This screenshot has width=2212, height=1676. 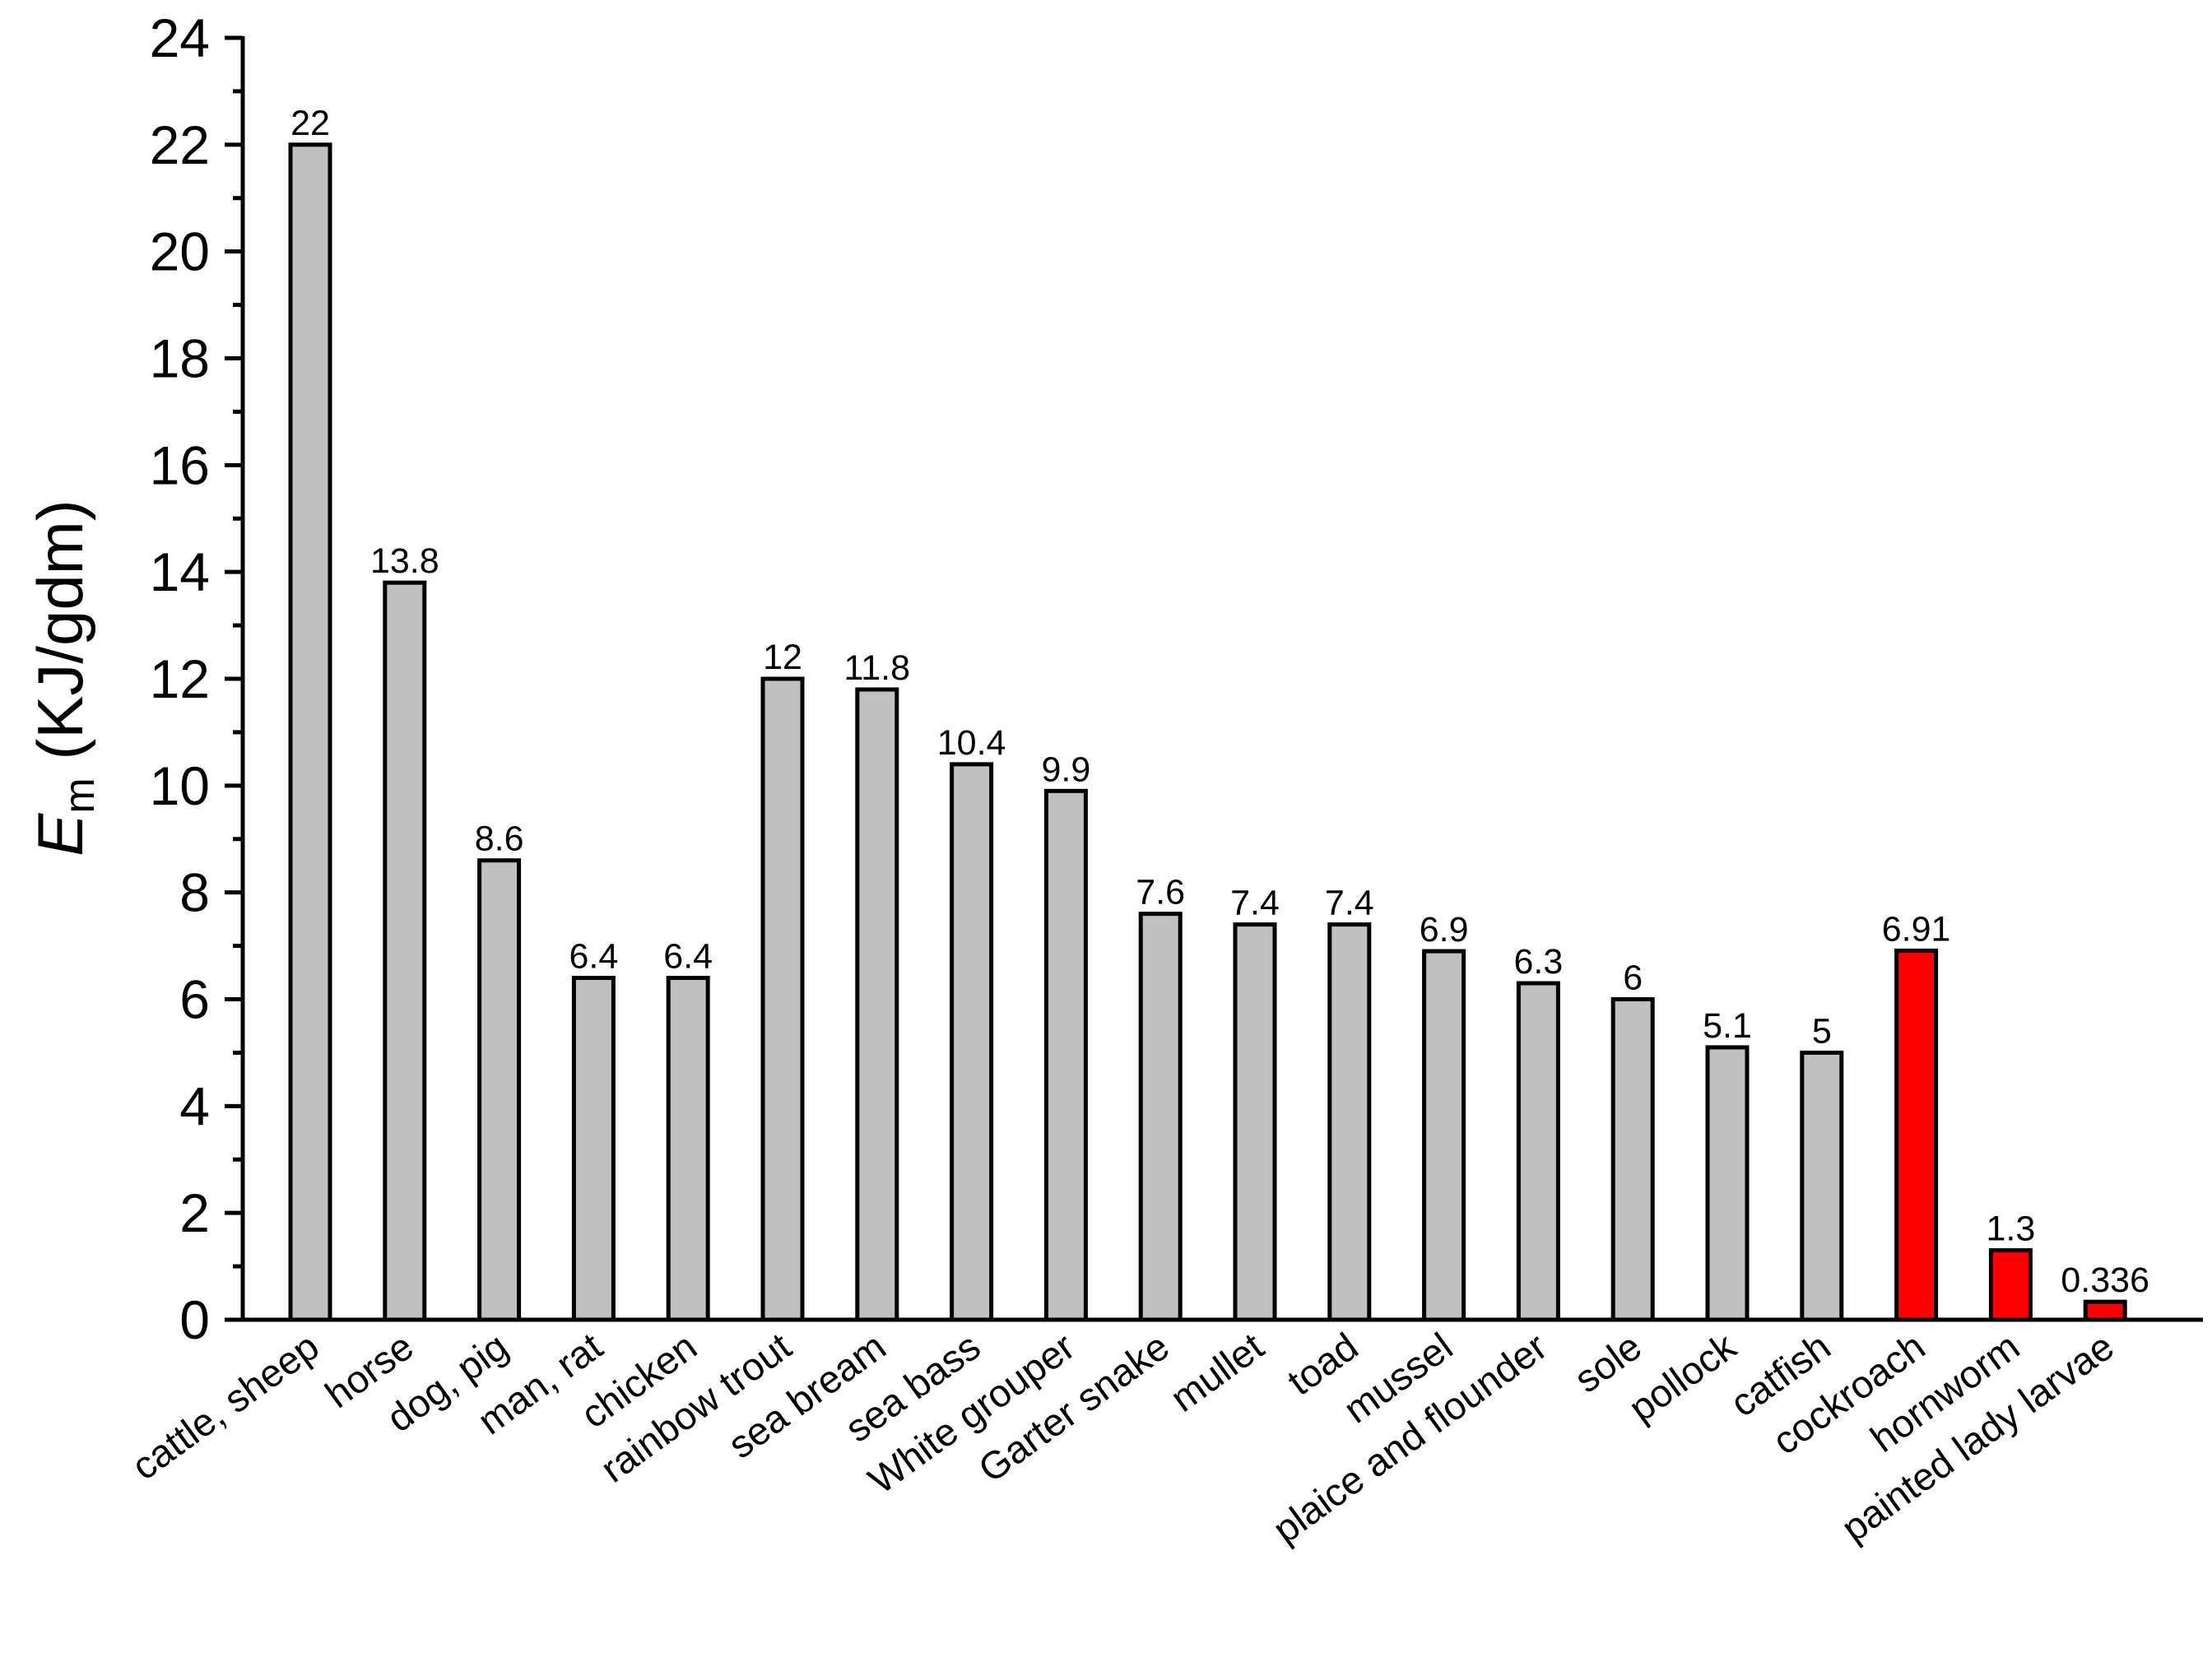 I want to click on value-label: 6.3, so click(x=1539, y=962).